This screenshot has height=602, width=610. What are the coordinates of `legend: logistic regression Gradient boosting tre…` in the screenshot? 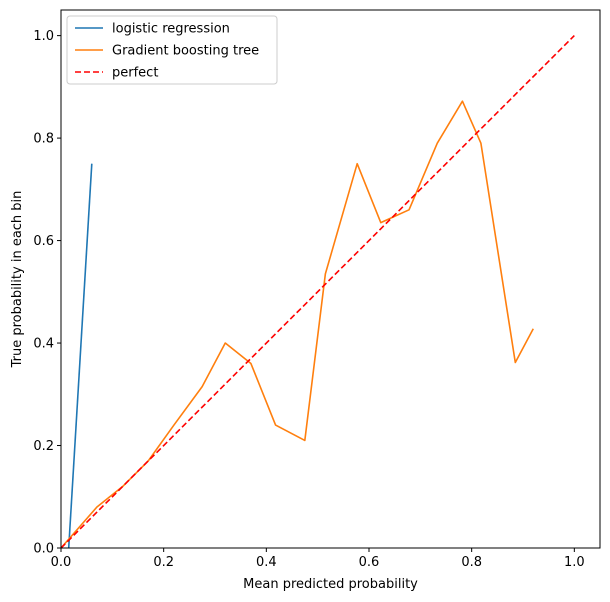 It's located at (172, 50).